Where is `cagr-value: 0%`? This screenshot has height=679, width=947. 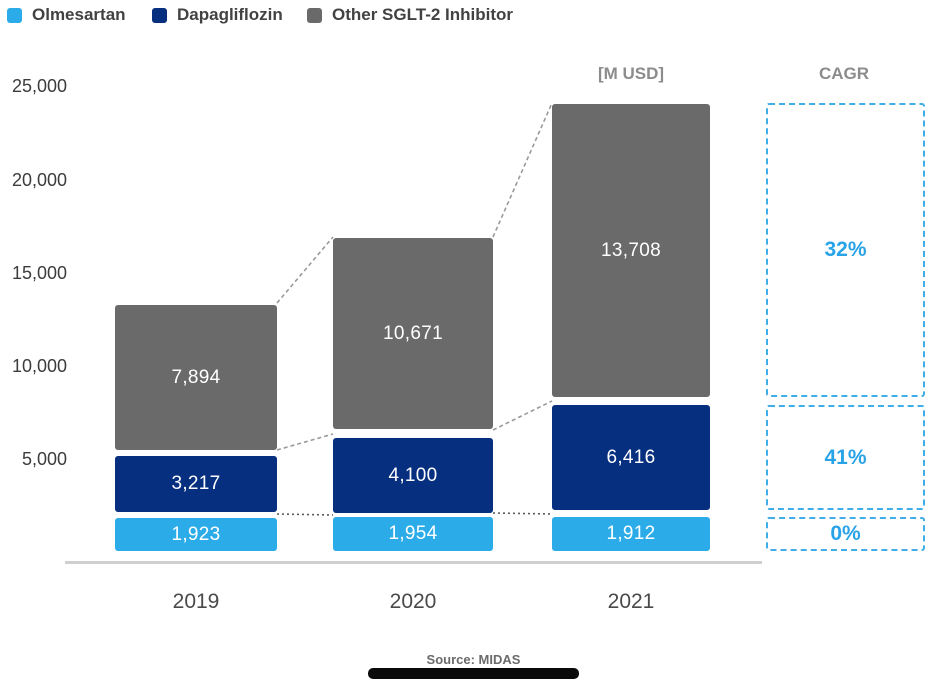
cagr-value: 0% is located at coordinates (845, 533).